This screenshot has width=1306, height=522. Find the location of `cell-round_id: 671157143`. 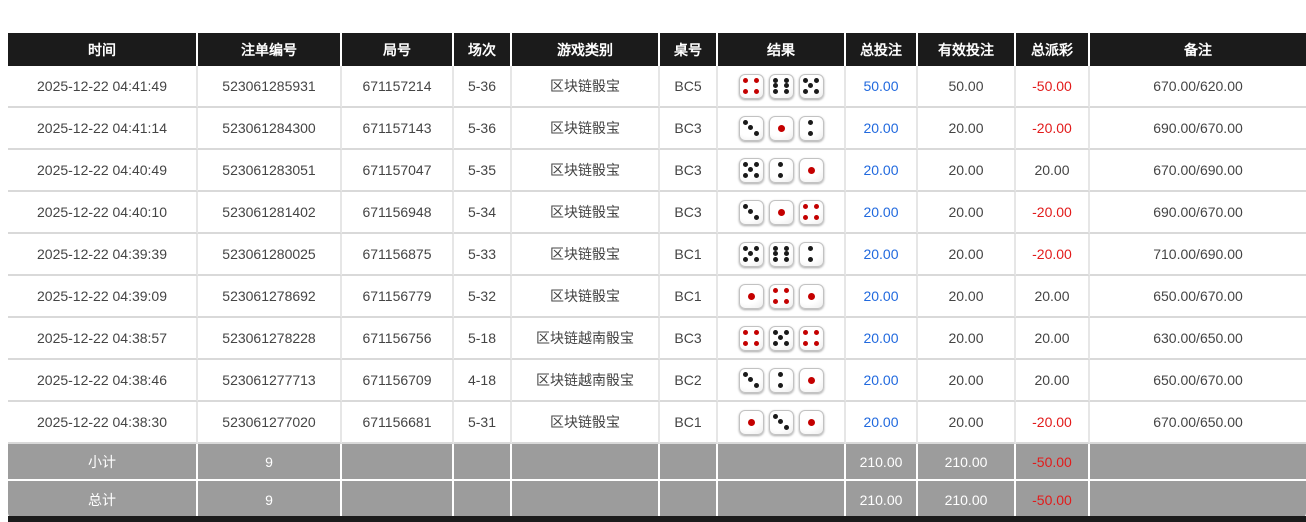

cell-round_id: 671157143 is located at coordinates (398, 129).